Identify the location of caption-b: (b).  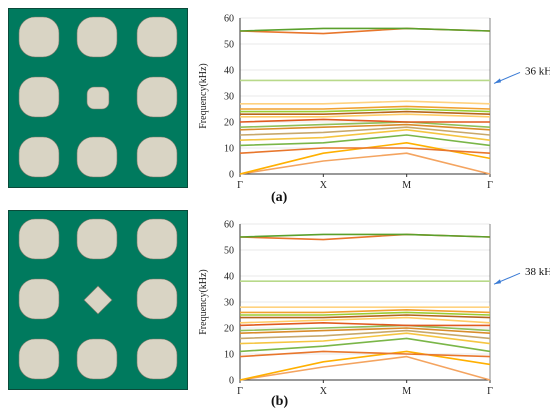
(280, 401).